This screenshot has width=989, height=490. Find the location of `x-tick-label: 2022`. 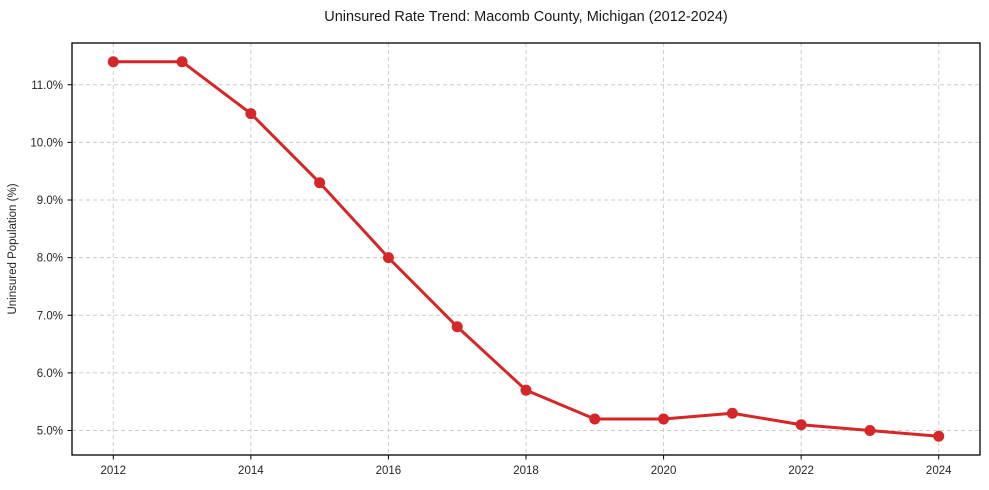

x-tick-label: 2022 is located at coordinates (801, 471).